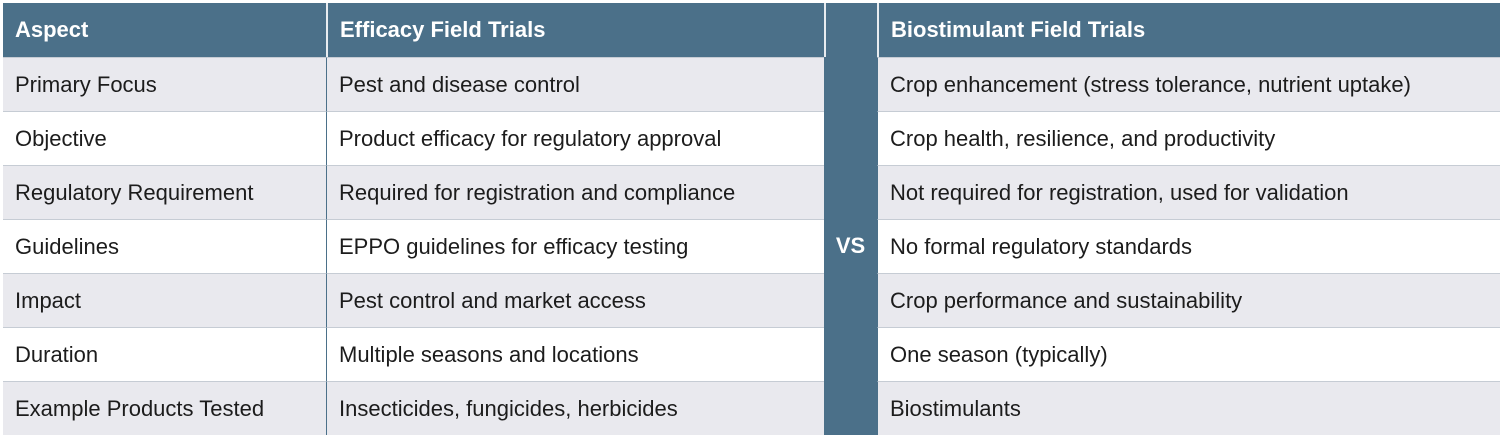  What do you see at coordinates (850, 246) in the screenshot?
I see `vs-divider: VS` at bounding box center [850, 246].